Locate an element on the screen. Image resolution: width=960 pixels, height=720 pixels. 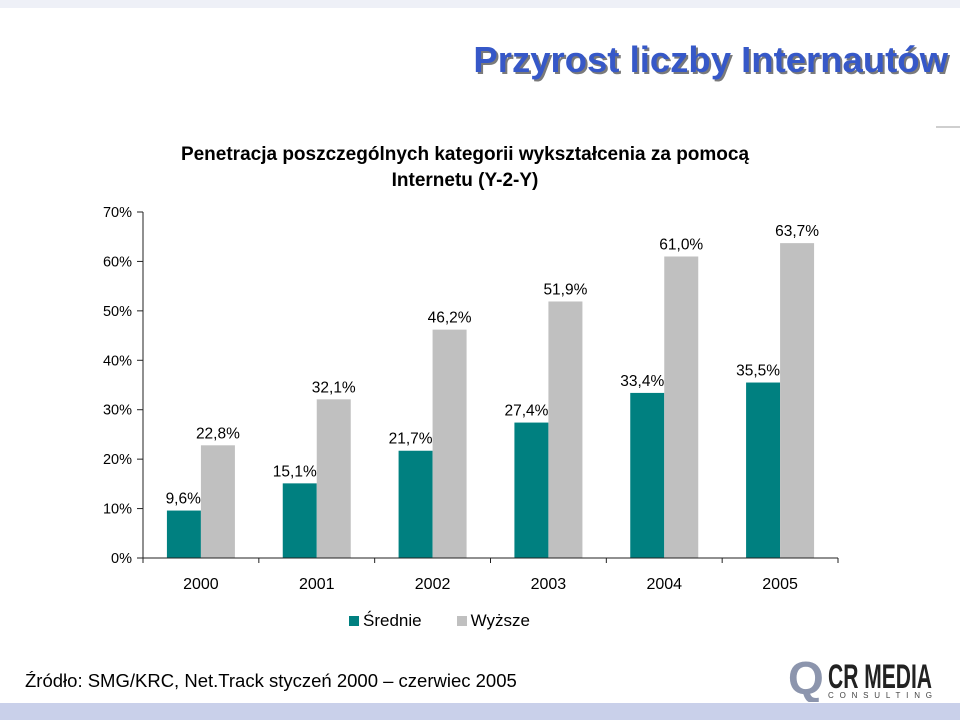
data-label-wyzsze-2003: 51,9% is located at coordinates (565, 289).